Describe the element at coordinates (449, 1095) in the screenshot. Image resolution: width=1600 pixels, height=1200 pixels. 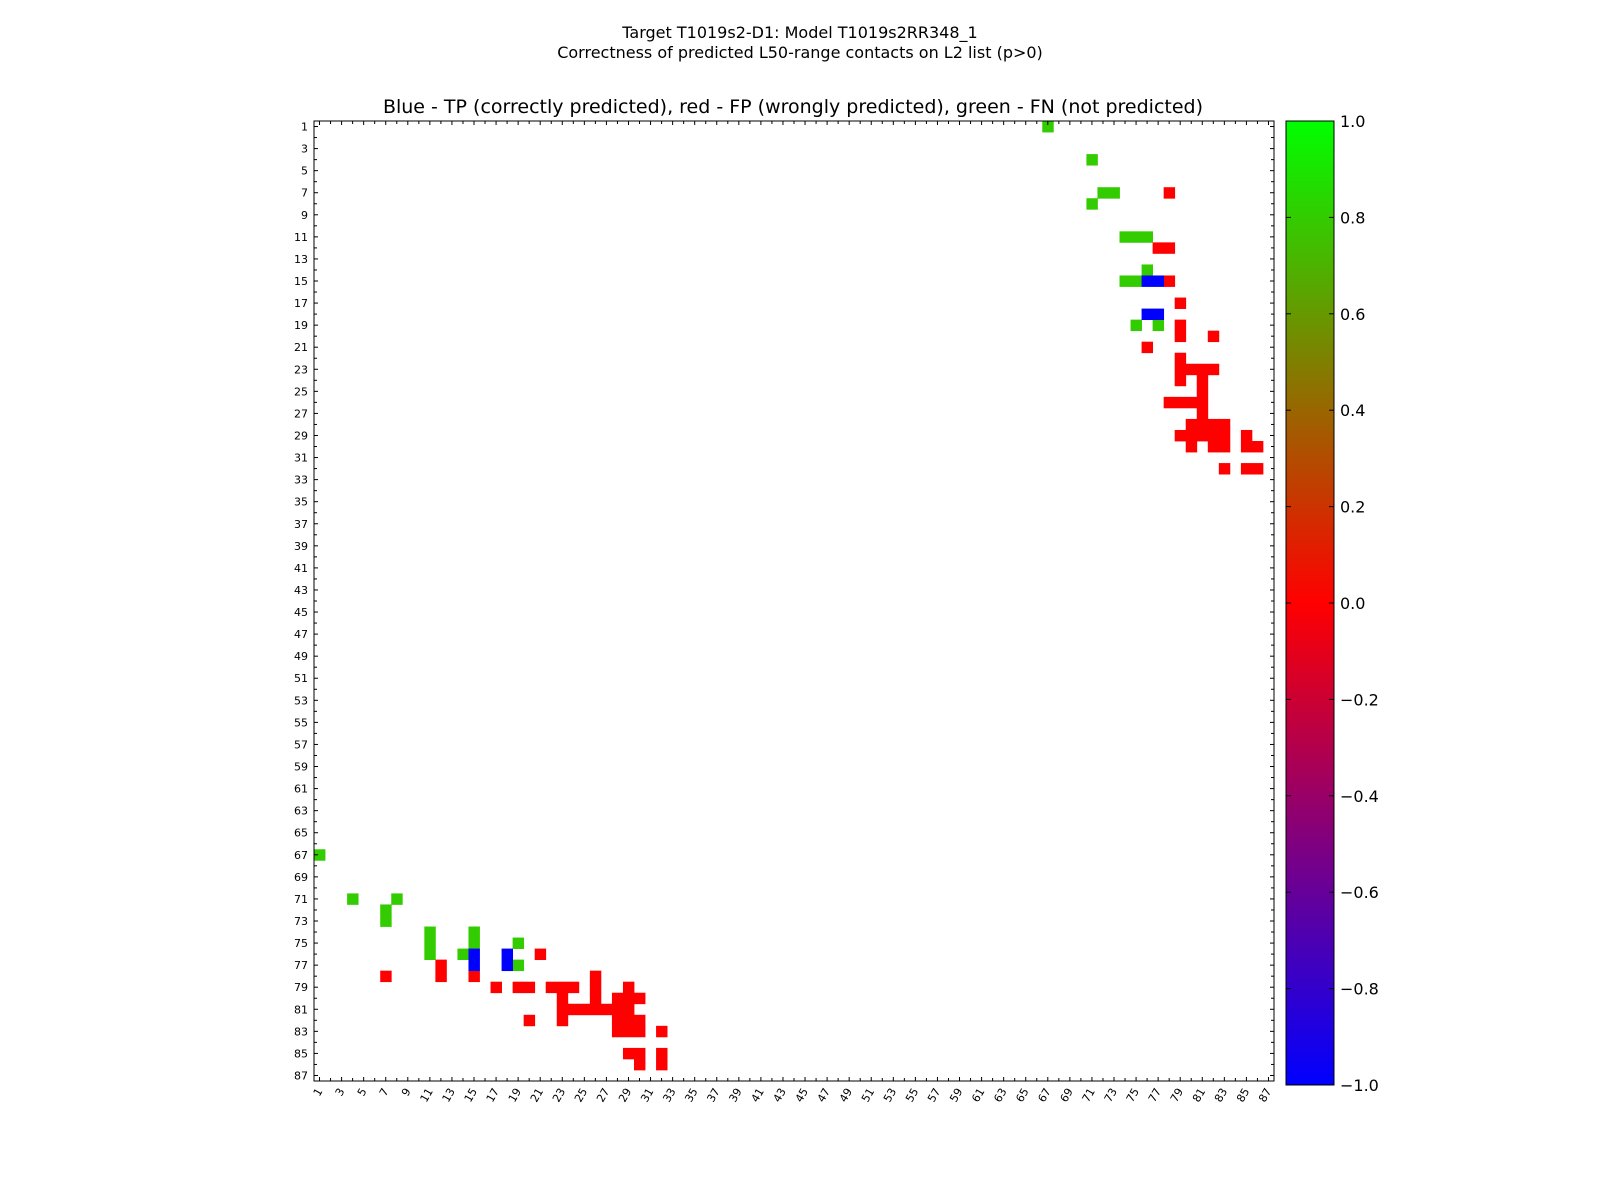
I see `x-tick-label: 13` at that location.